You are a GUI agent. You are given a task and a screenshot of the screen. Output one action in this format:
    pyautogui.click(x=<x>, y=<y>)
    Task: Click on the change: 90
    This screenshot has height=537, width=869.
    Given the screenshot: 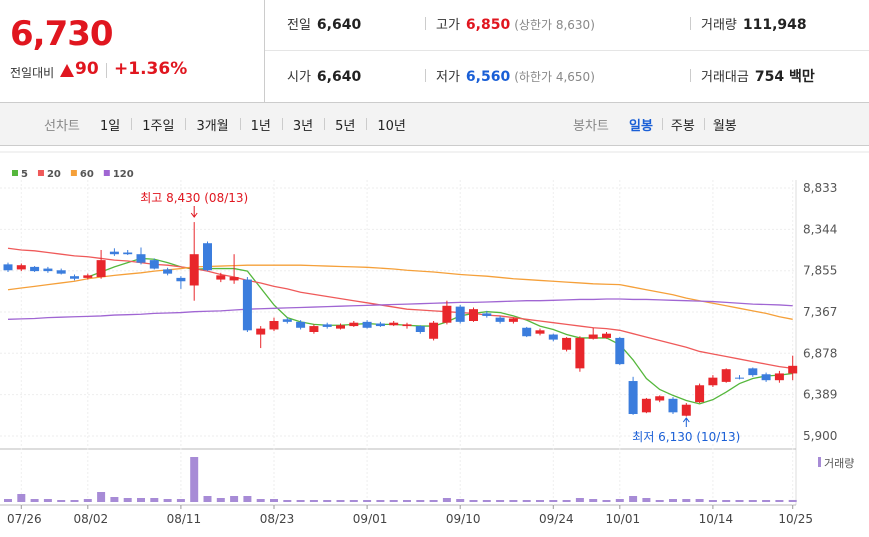 What is the action you would take?
    pyautogui.click(x=87, y=69)
    